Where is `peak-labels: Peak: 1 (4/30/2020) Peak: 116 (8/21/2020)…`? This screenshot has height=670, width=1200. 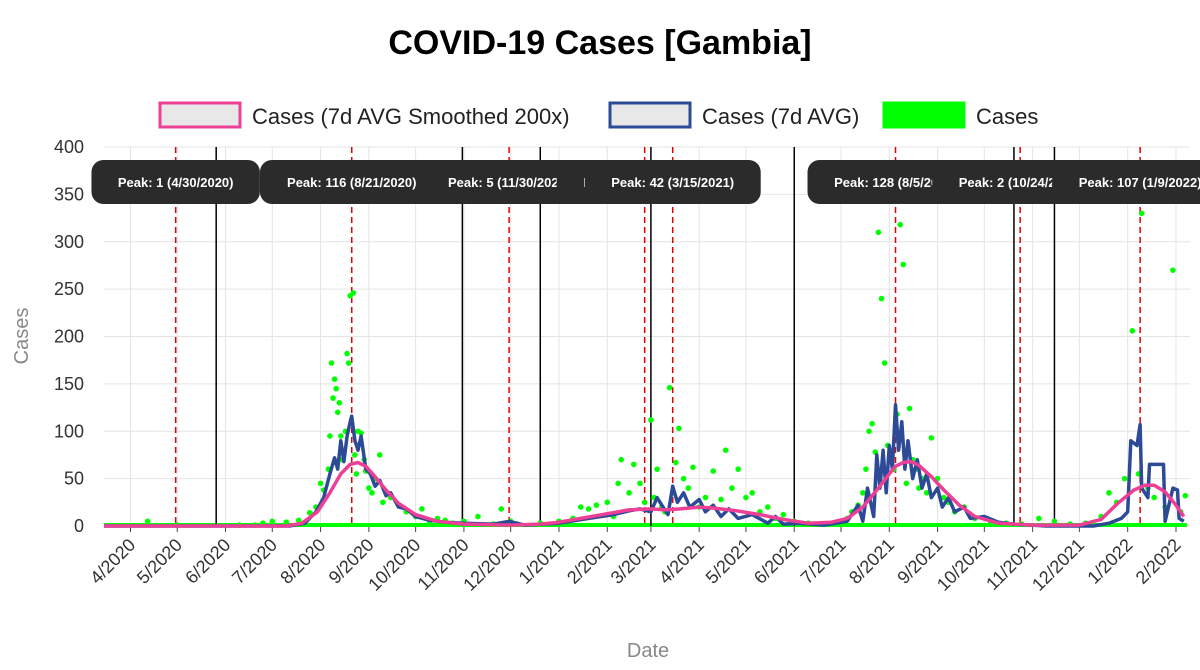
peak-labels: Peak: 1 (4/30/2020) Peak: 116 (8/21/2020)… is located at coordinates (645, 182).